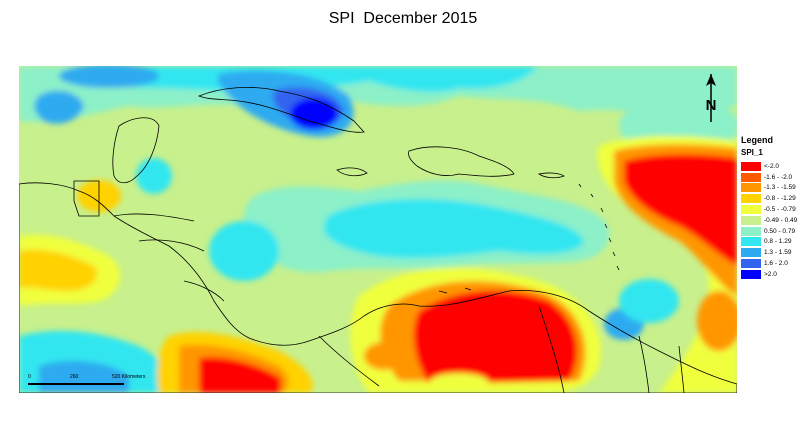  Describe the element at coordinates (551, 349) in the screenshot. I see `venezuela-border` at that location.